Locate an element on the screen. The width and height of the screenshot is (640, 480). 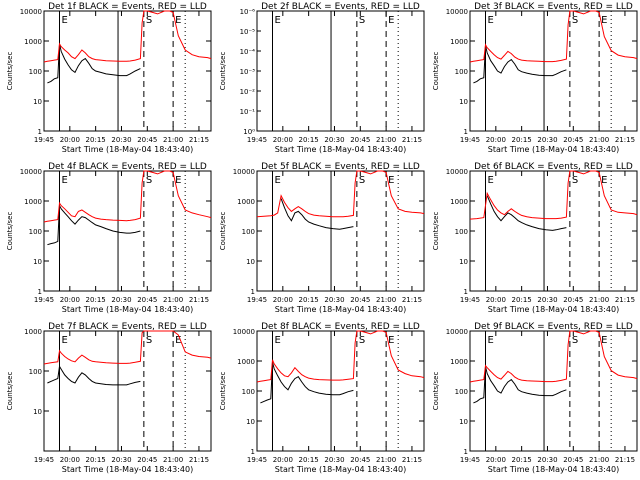
y-tick-label: 10⁻³ is located at coordinates (248, 72).